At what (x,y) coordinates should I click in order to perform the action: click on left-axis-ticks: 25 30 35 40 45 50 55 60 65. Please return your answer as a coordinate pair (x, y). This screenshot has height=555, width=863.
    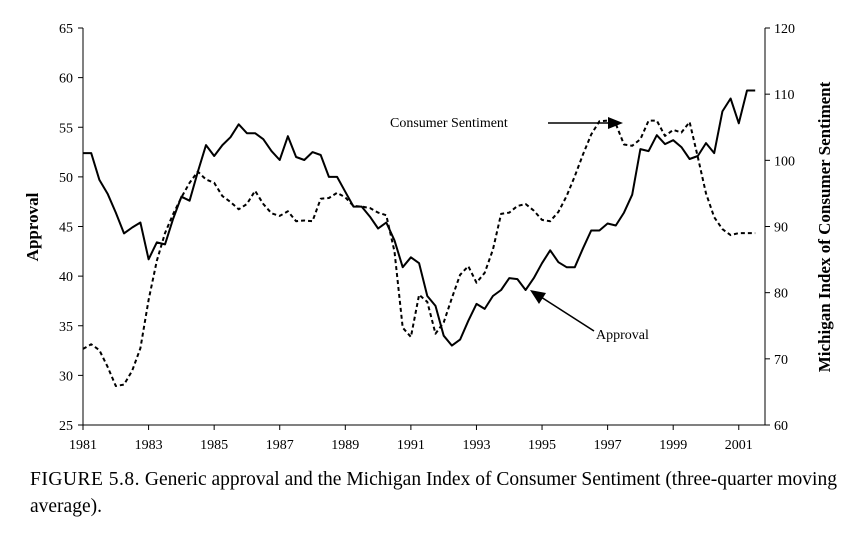
    Looking at the image, I should click on (71, 228).